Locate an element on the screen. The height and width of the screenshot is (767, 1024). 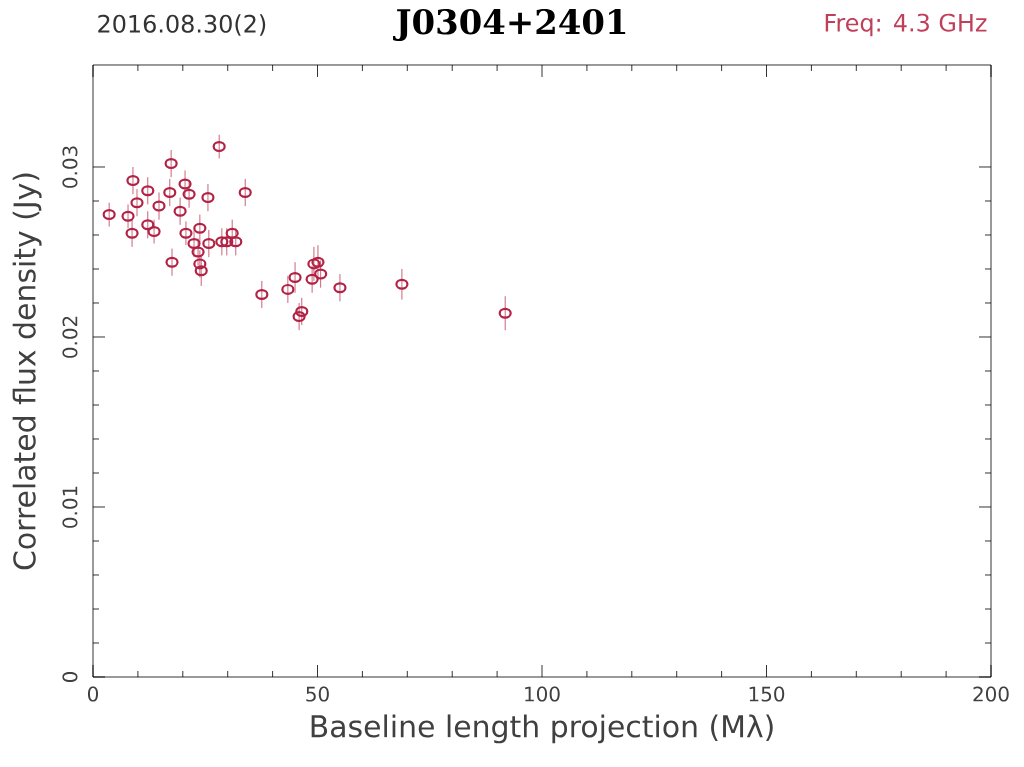
x-tick-label: 50 is located at coordinates (317, 694).